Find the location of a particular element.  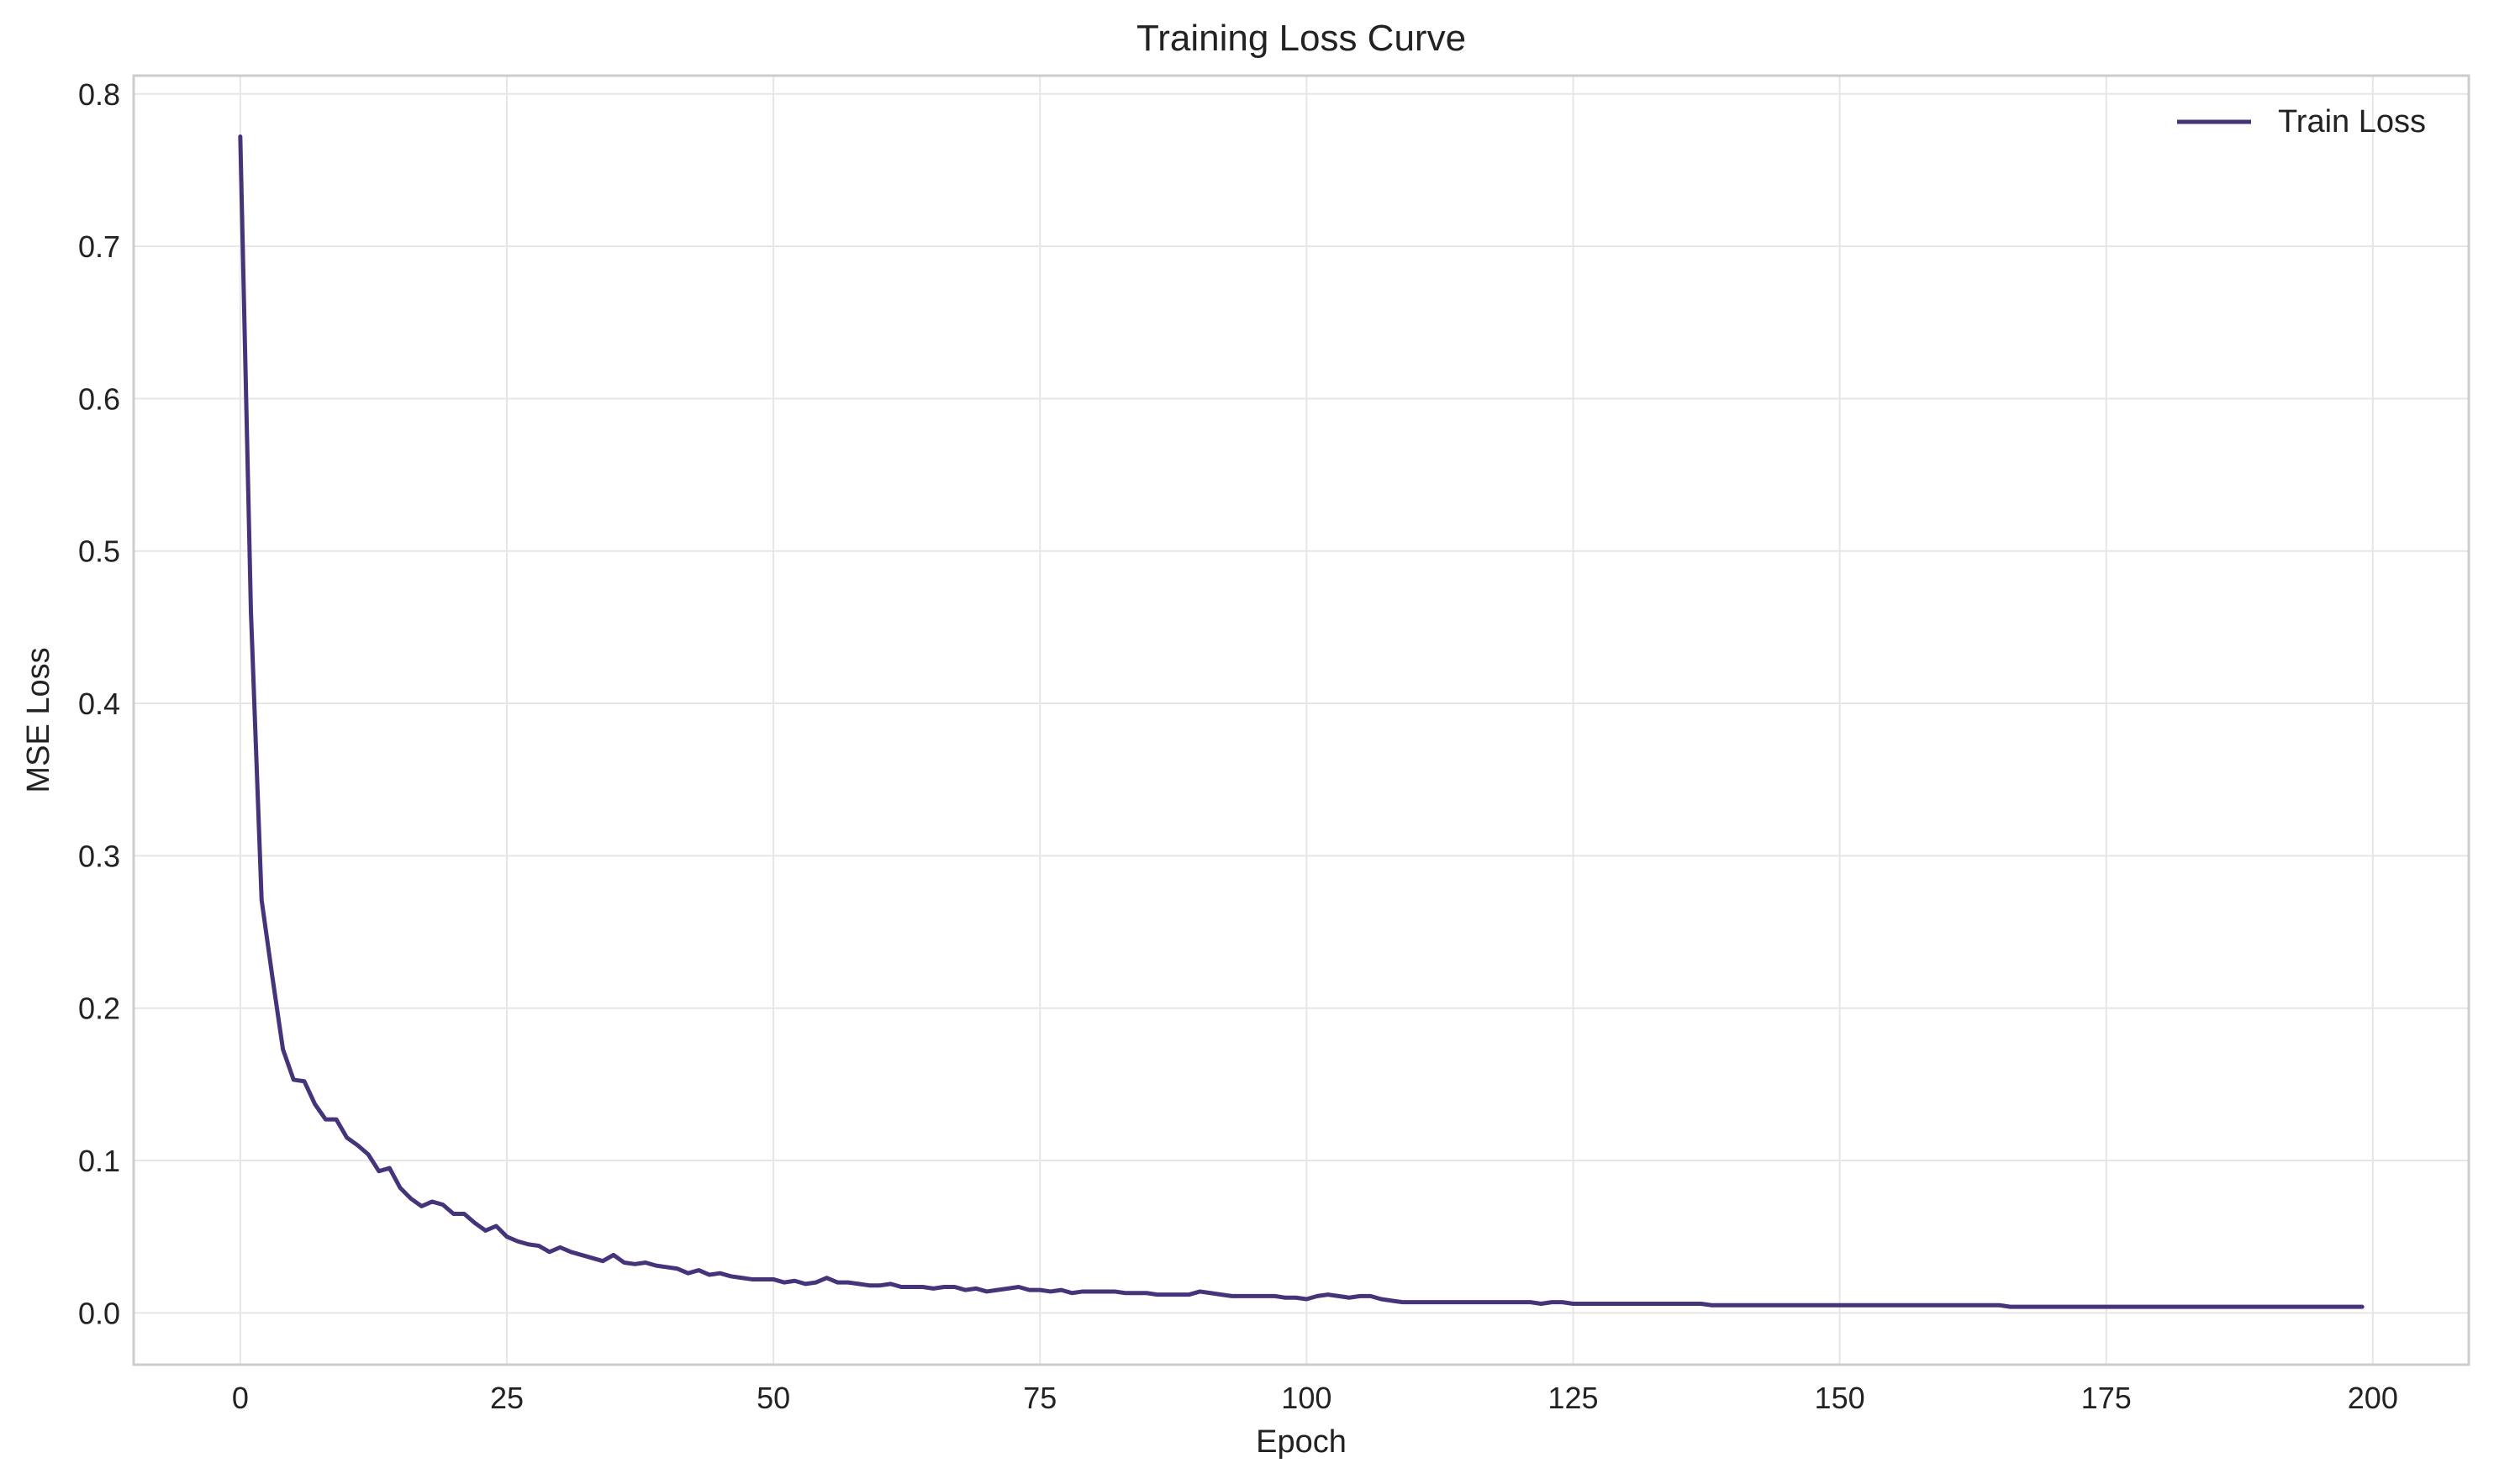

chart-title: Training Loss Curve is located at coordinates (1301, 38).